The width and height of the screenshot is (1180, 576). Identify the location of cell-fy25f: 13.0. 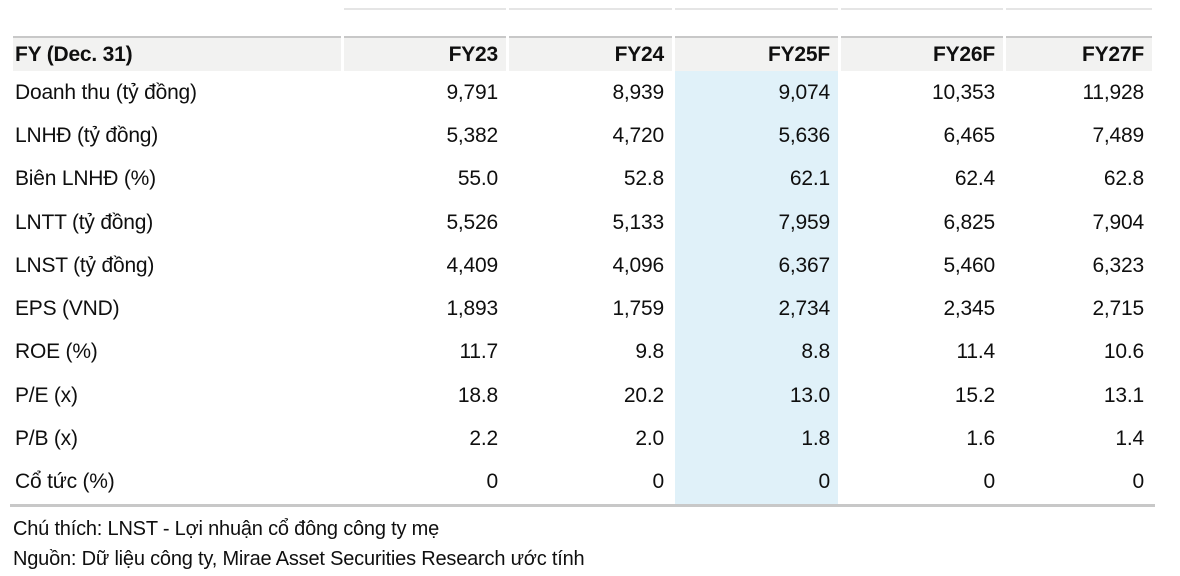
(756, 396).